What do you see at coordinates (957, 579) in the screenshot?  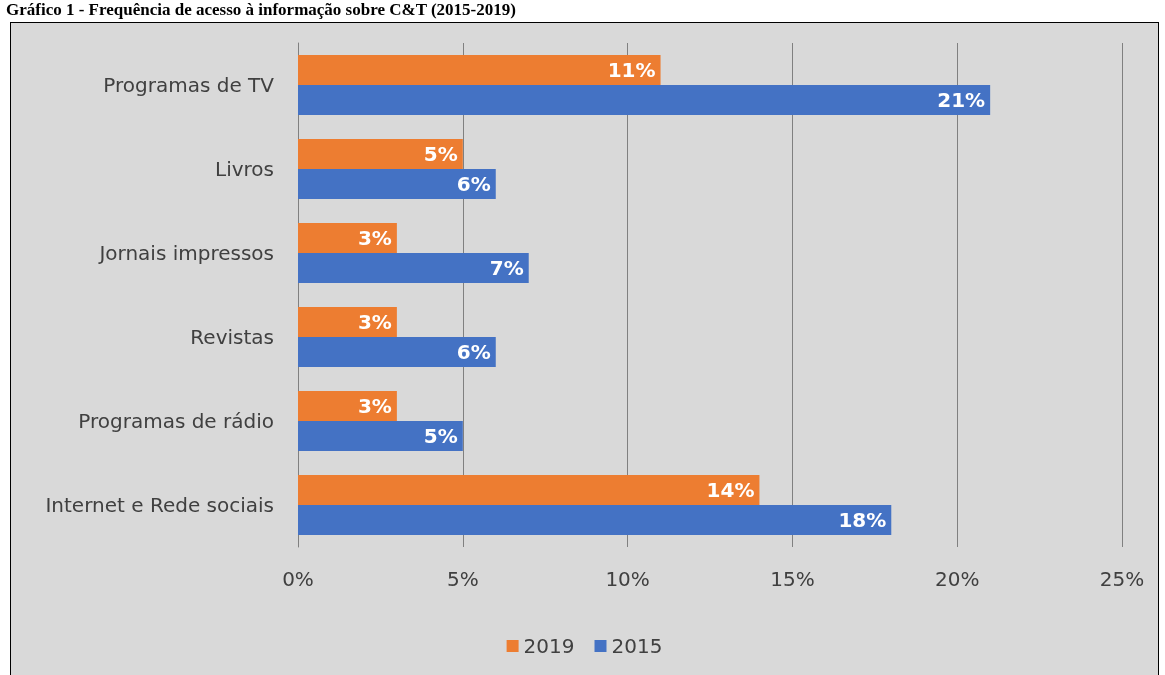 I see `x-tick-label: 20%` at bounding box center [957, 579].